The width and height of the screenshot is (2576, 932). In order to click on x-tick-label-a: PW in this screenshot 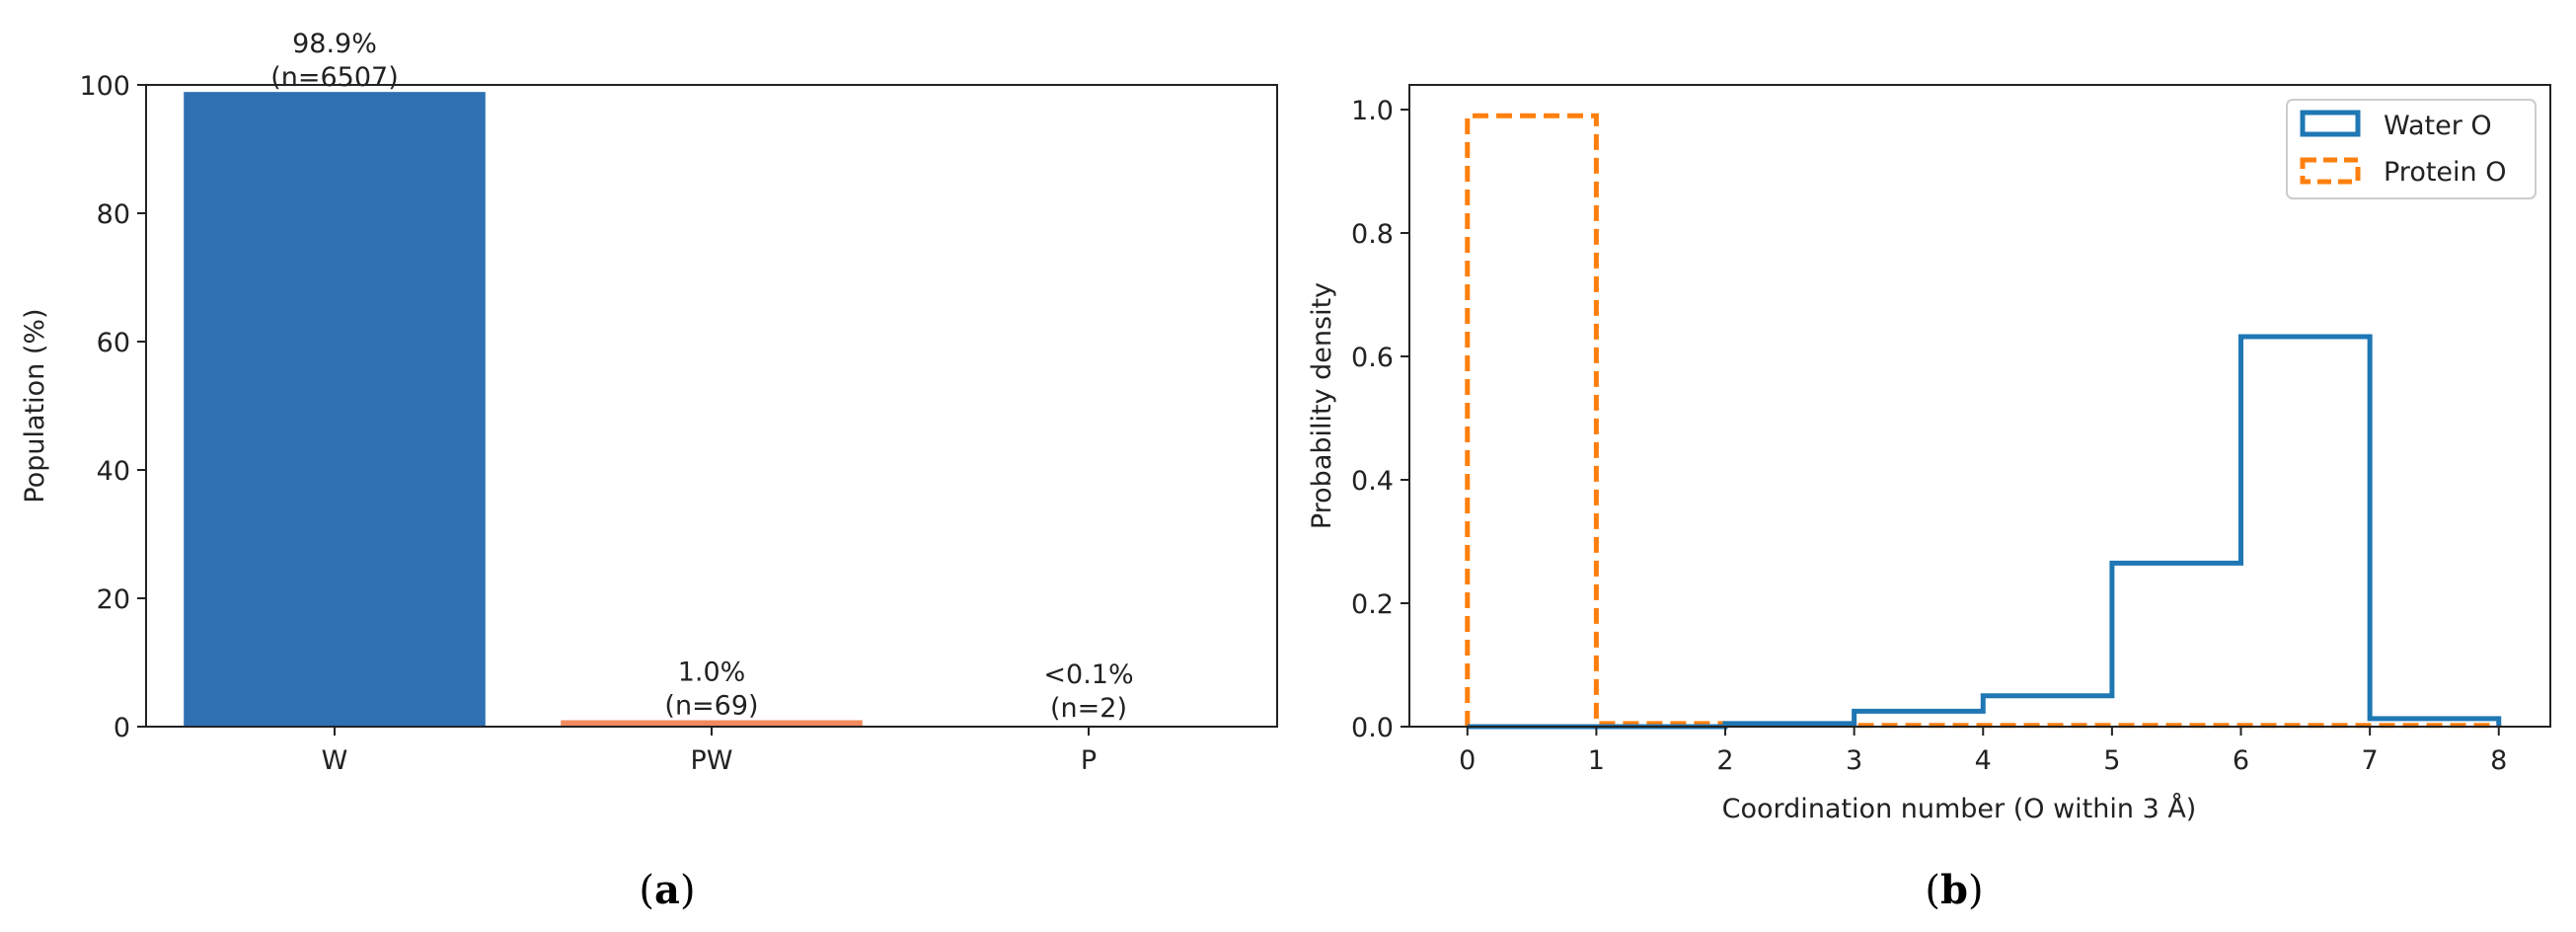, I will do `click(712, 761)`.